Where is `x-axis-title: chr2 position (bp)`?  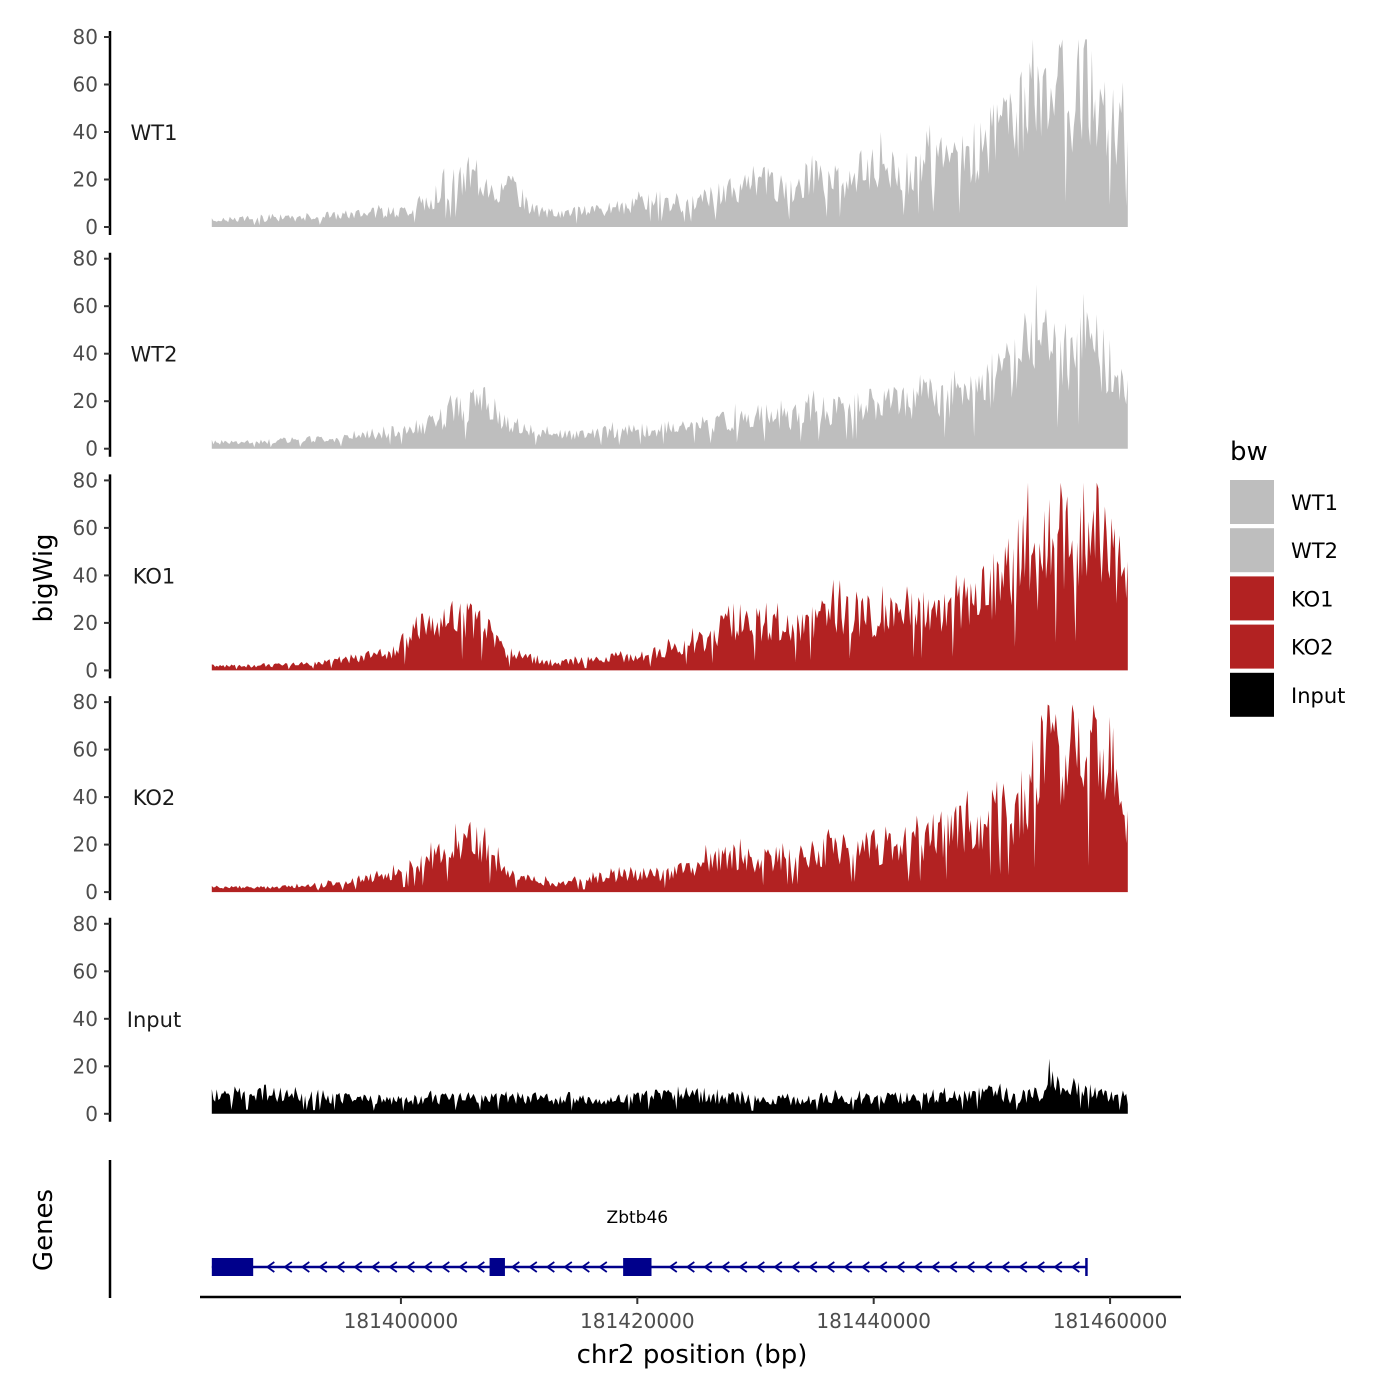 x-axis-title: chr2 position (bp) is located at coordinates (692, 1355).